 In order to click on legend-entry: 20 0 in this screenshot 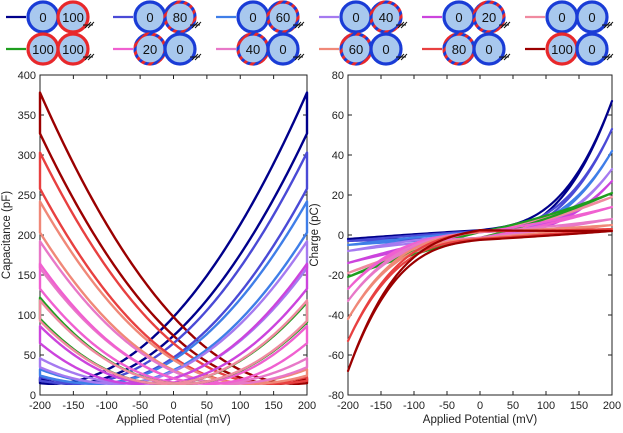, I will do `click(157, 49)`.